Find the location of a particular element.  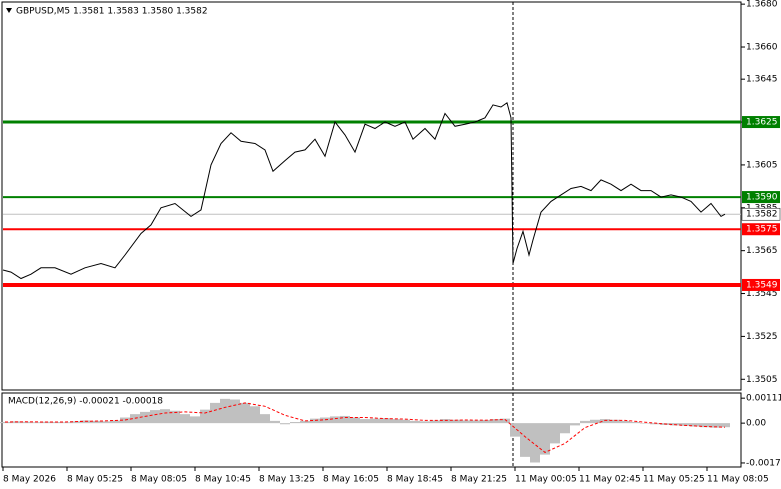

y-tick-label: 0.00 is located at coordinates (756, 424).